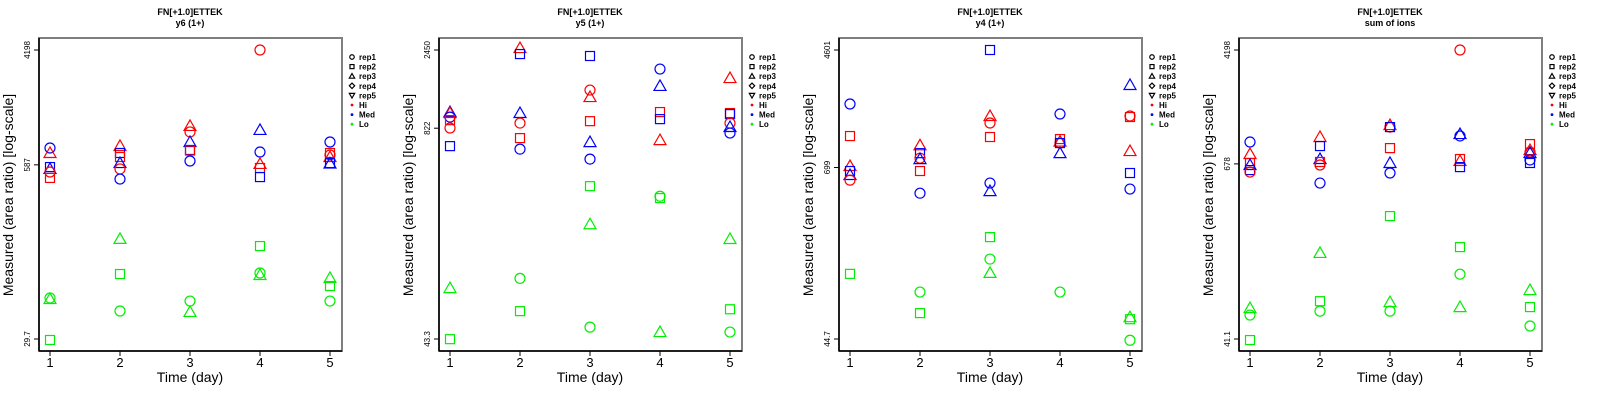 The image size is (1600, 400). Describe the element at coordinates (1152, 57) in the screenshot. I see `legend-marker-rep1` at that location.